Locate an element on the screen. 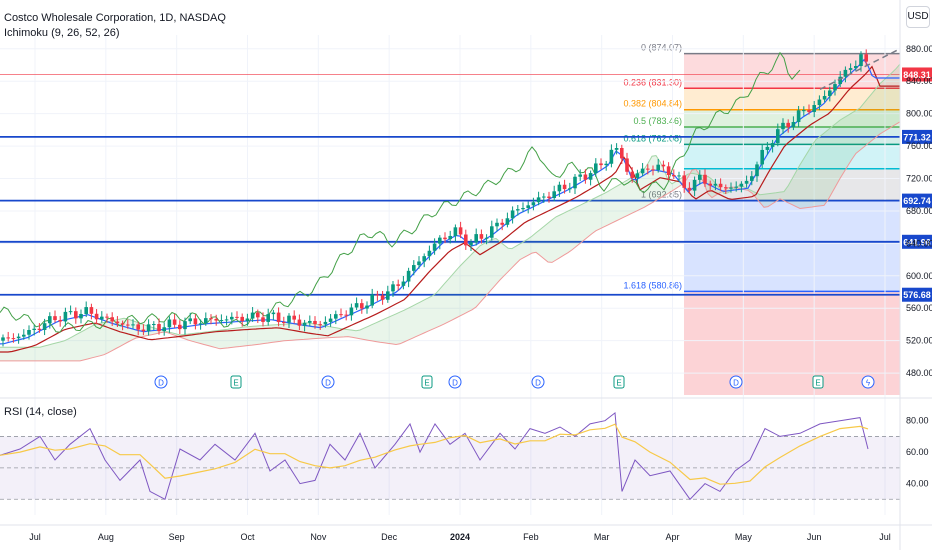 This screenshot has width=932, height=550. split-event-marker is located at coordinates (868, 382).